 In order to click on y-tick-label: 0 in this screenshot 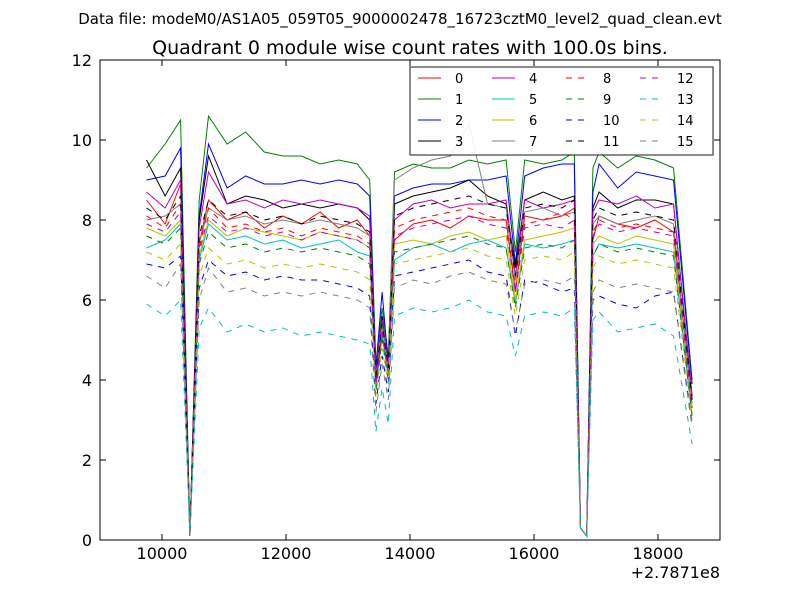, I will do `click(87, 540)`.